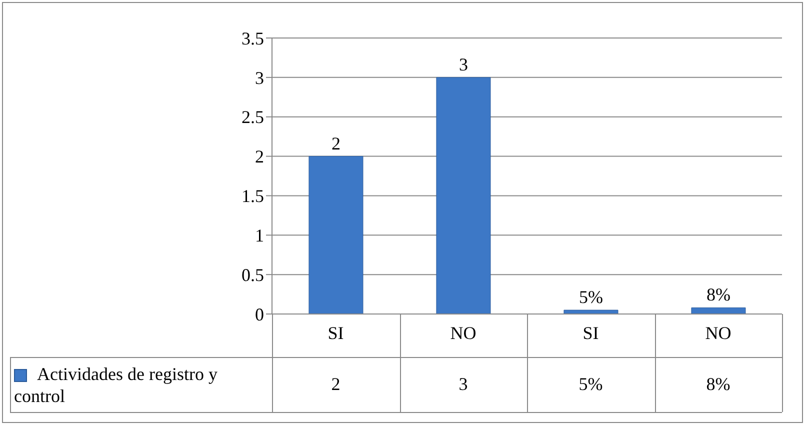 Image resolution: width=805 pixels, height=425 pixels. What do you see at coordinates (253, 274) in the screenshot?
I see `y-tick-label: 0.5` at bounding box center [253, 274].